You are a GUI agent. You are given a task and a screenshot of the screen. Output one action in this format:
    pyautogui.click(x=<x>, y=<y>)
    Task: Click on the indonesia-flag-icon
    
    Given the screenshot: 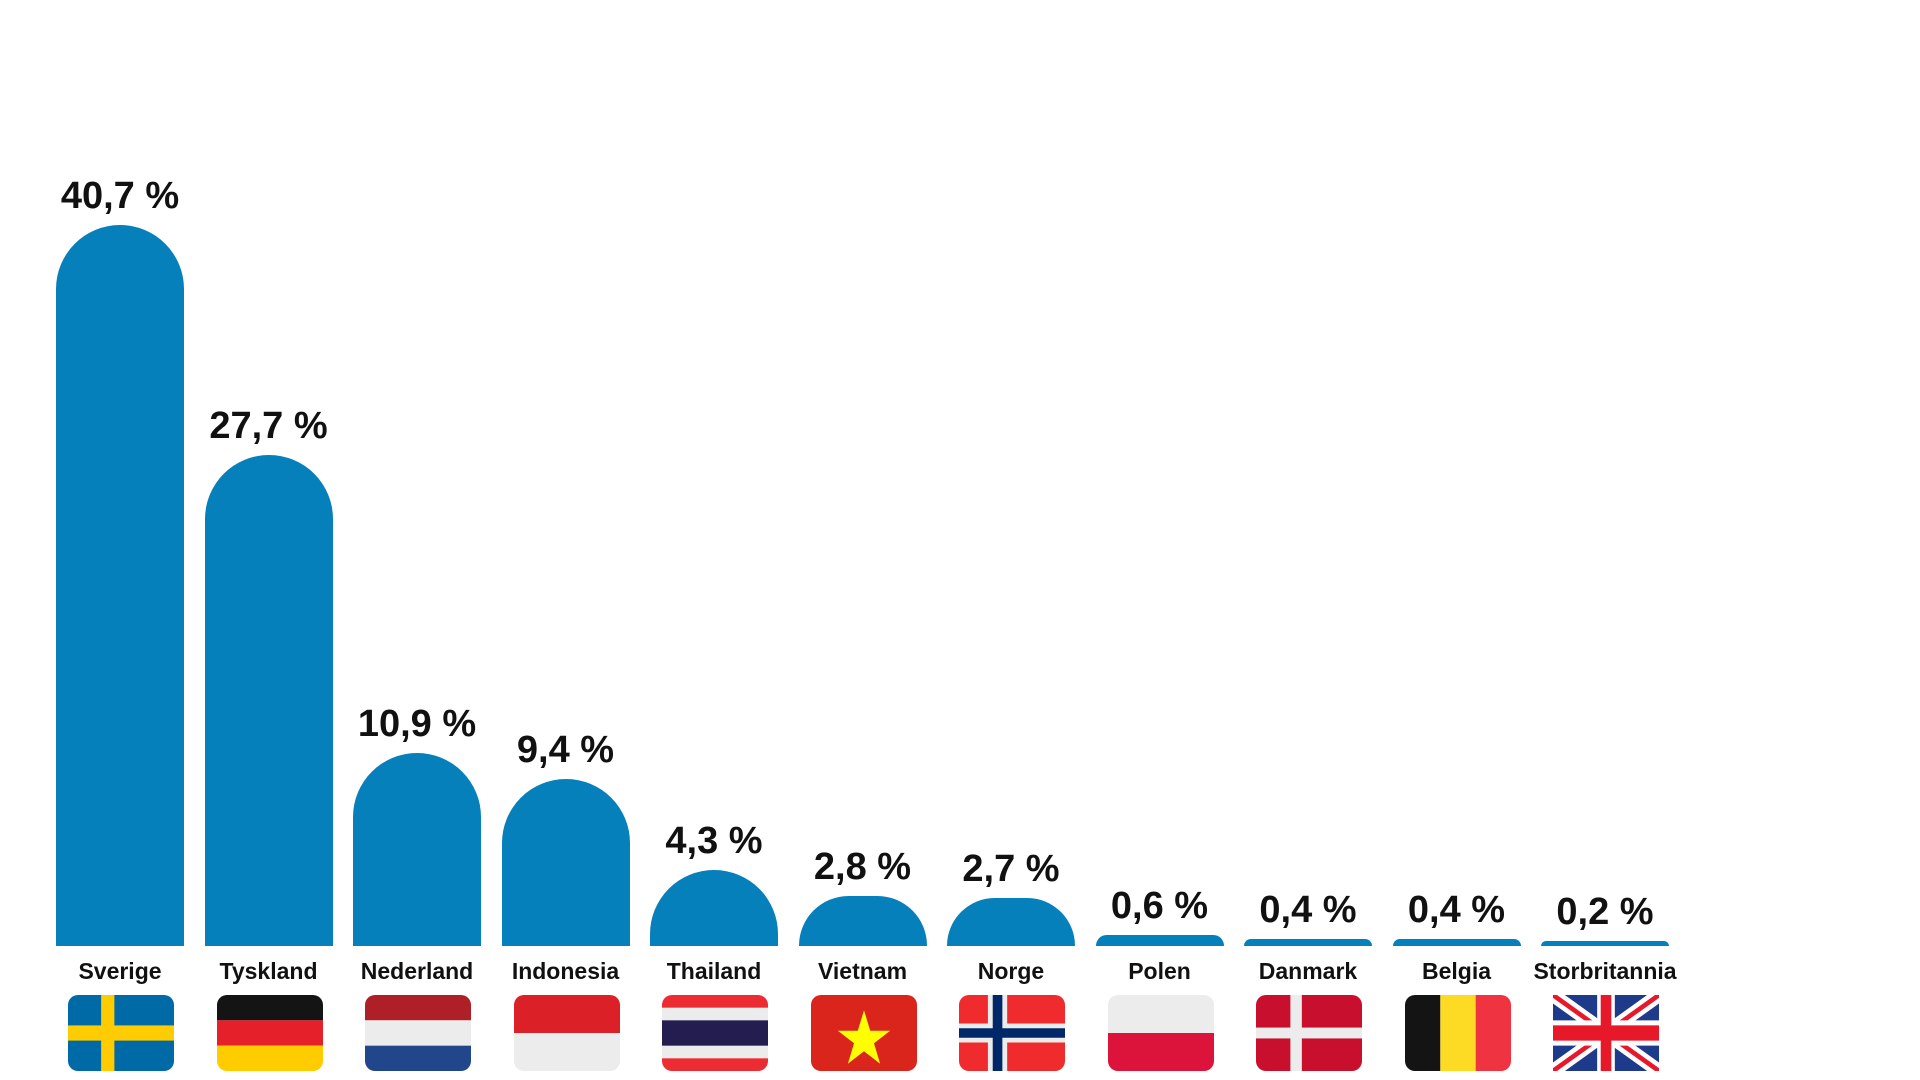 What is the action you would take?
    pyautogui.click(x=566, y=1033)
    